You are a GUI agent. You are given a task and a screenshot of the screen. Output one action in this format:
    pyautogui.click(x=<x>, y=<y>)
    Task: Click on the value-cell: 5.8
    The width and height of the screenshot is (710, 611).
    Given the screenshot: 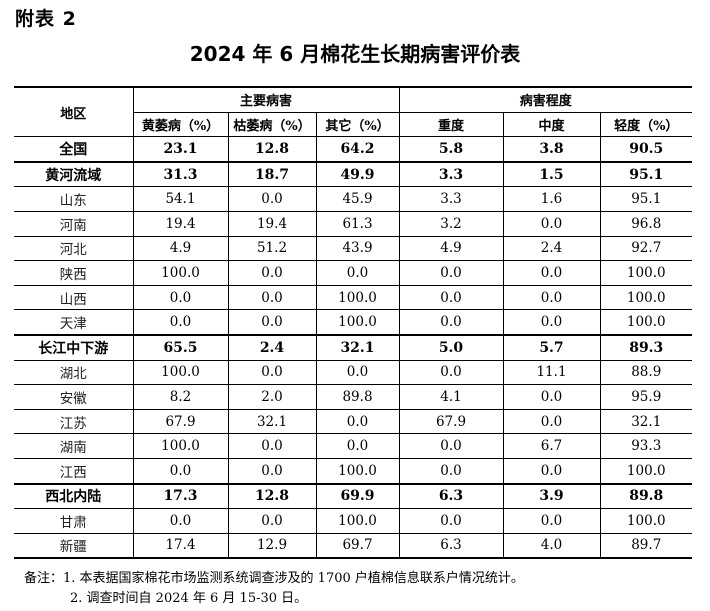 What is the action you would take?
    pyautogui.click(x=451, y=149)
    